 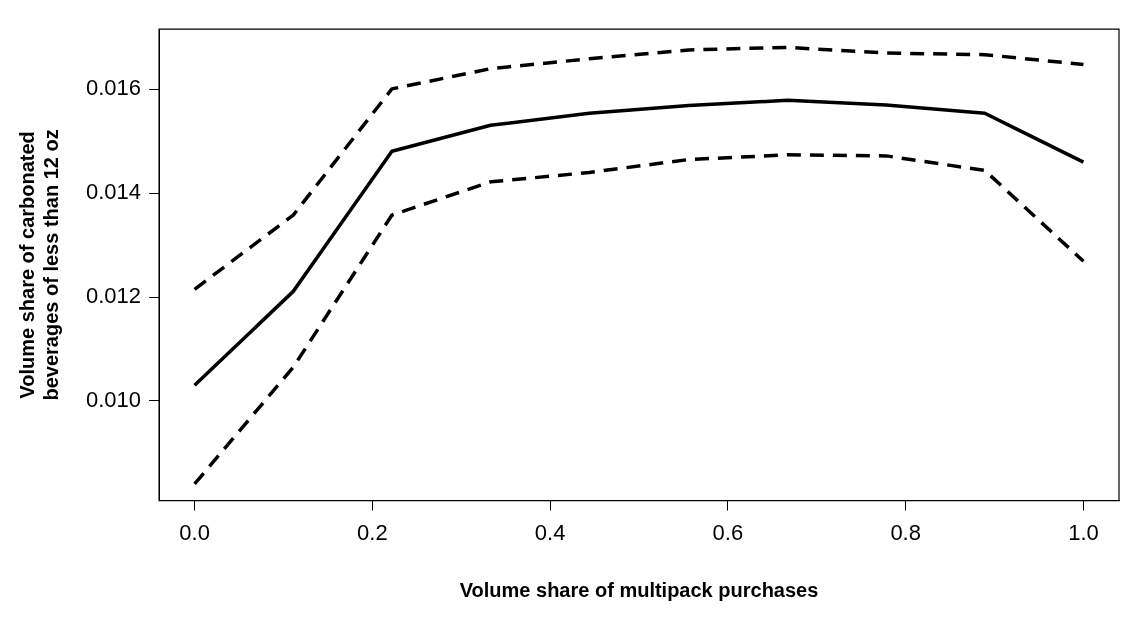 What do you see at coordinates (372, 532) in the screenshot?
I see `x-tick-label: 0.2` at bounding box center [372, 532].